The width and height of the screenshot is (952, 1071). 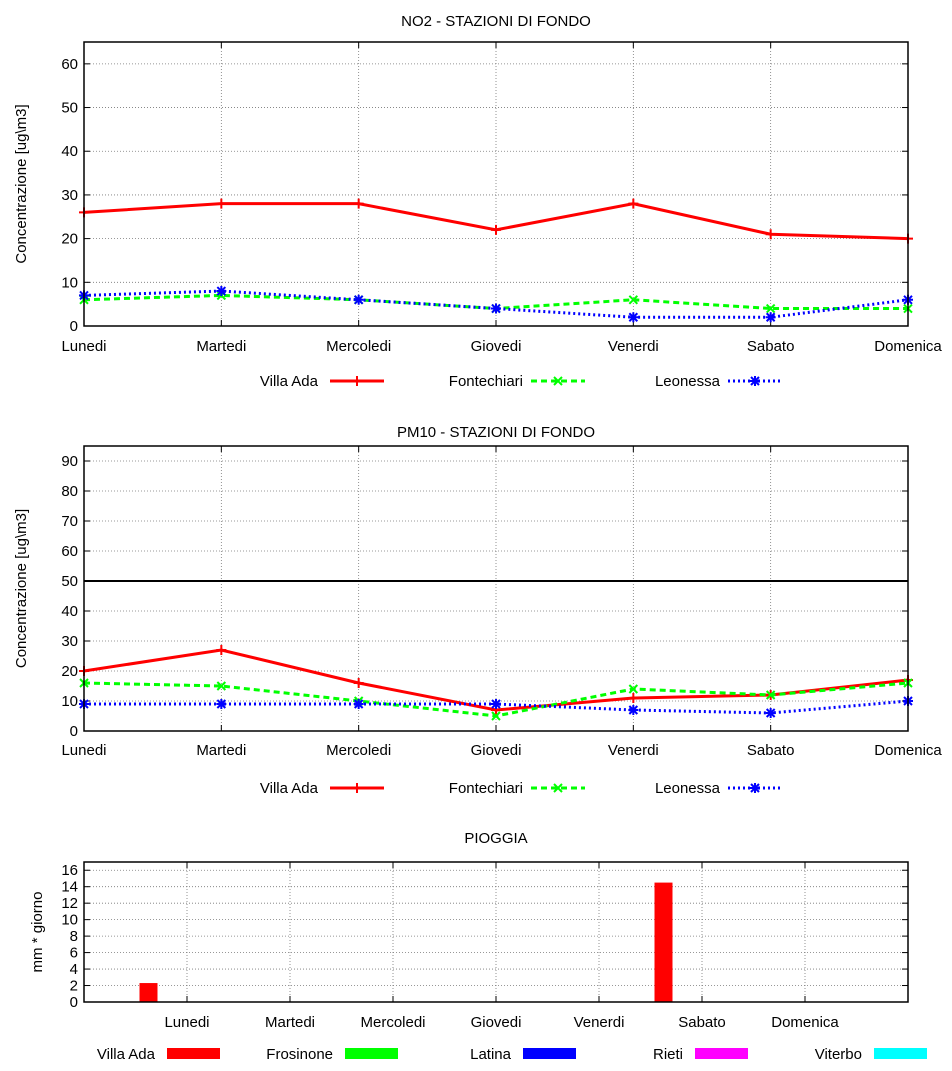 I want to click on chart2-y-tick-label: 60, so click(x=69, y=551).